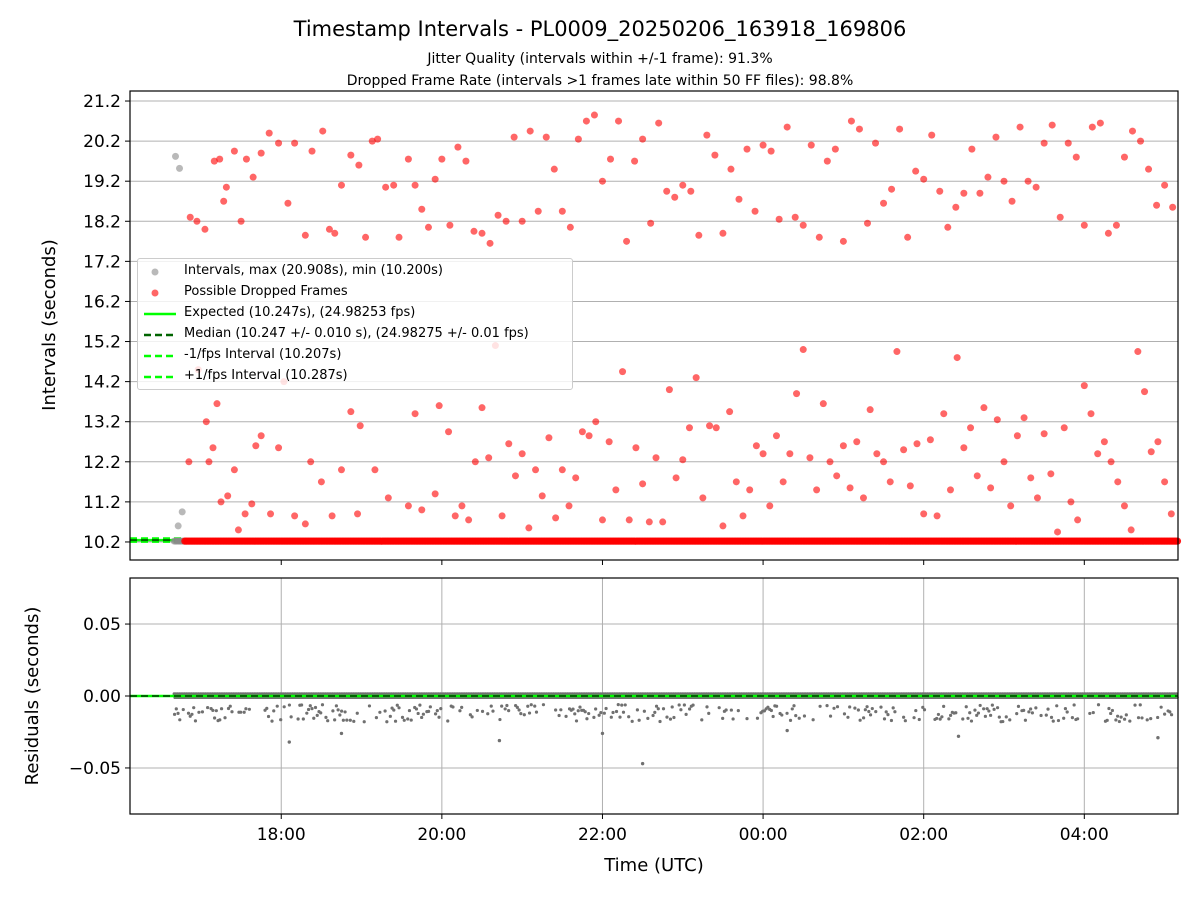 The height and width of the screenshot is (904, 1200). What do you see at coordinates (102, 102) in the screenshot?
I see `top-y-tick-label: 21.2` at bounding box center [102, 102].